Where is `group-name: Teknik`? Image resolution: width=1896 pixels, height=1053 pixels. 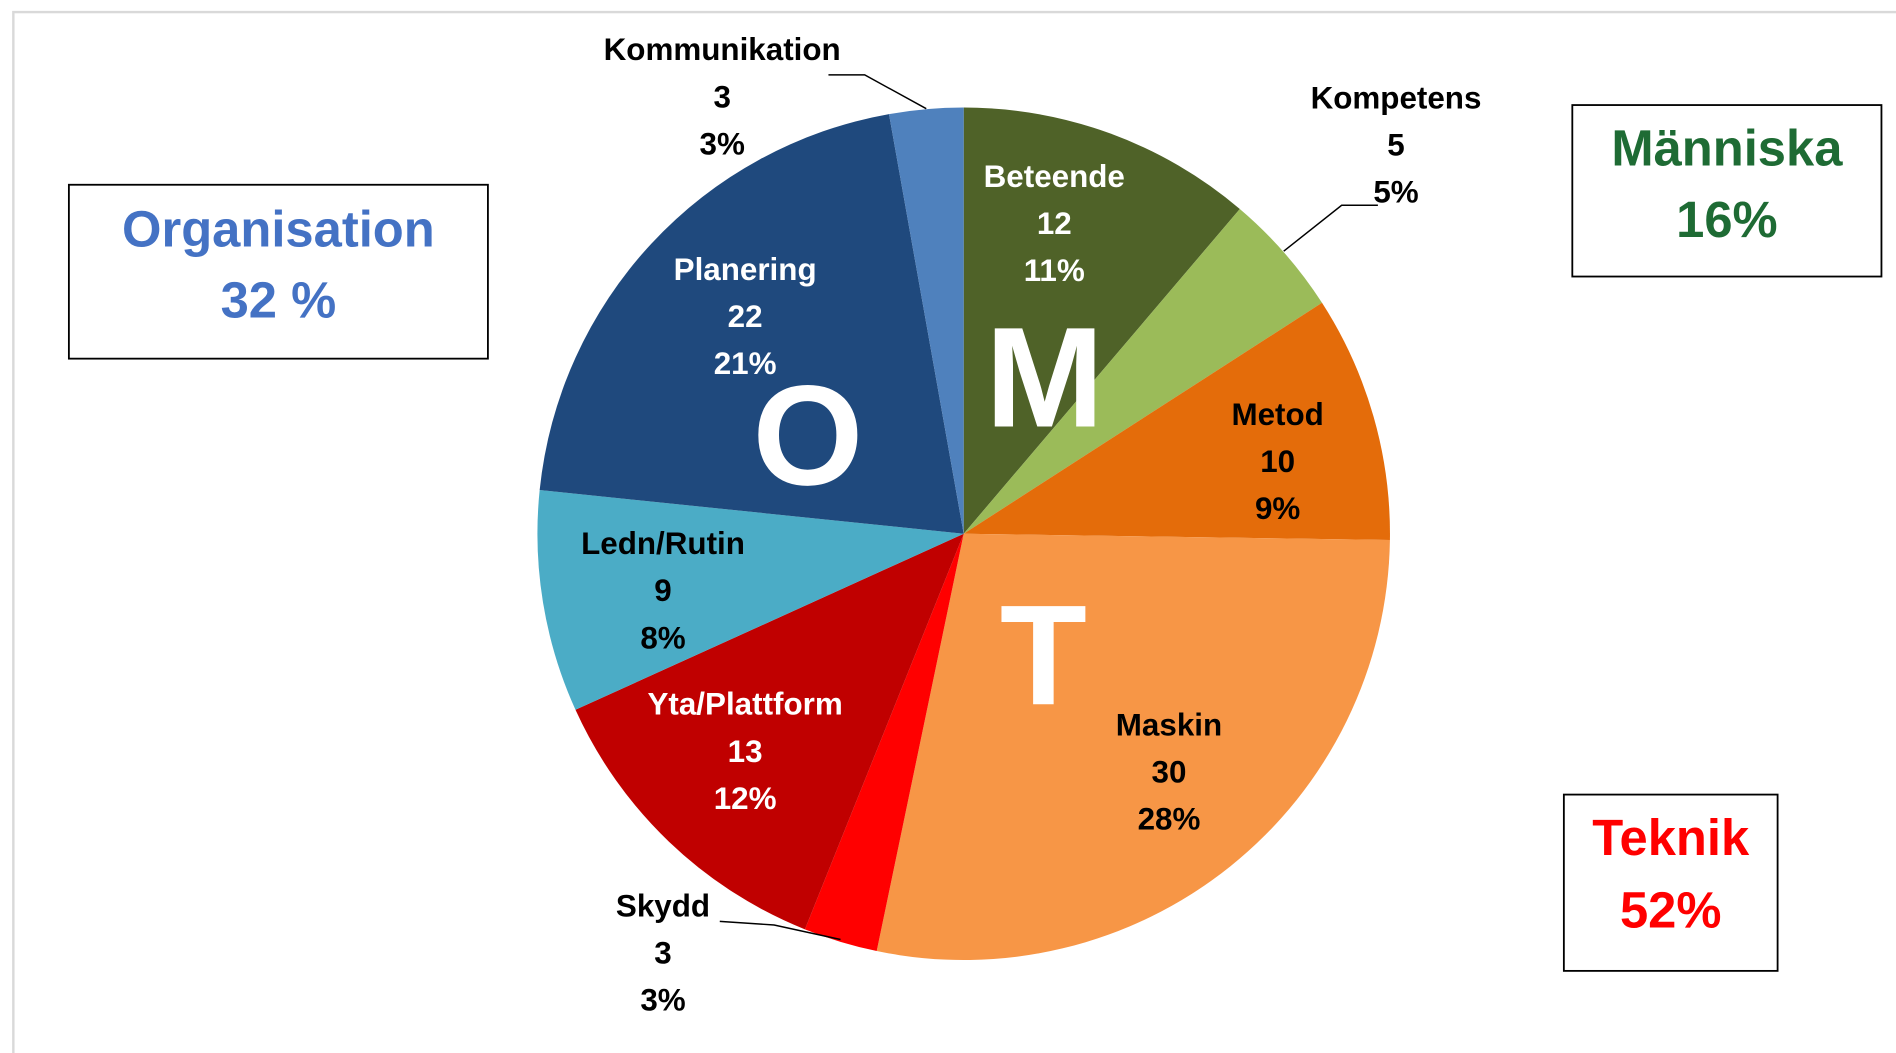 group-name: Teknik is located at coordinates (1671, 837).